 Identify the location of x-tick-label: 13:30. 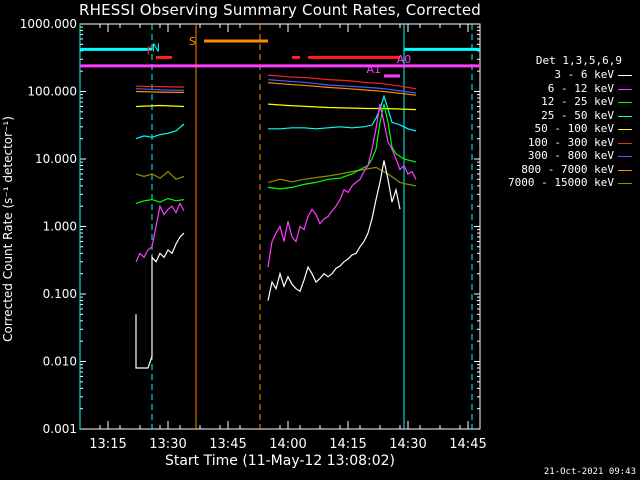
(167, 444).